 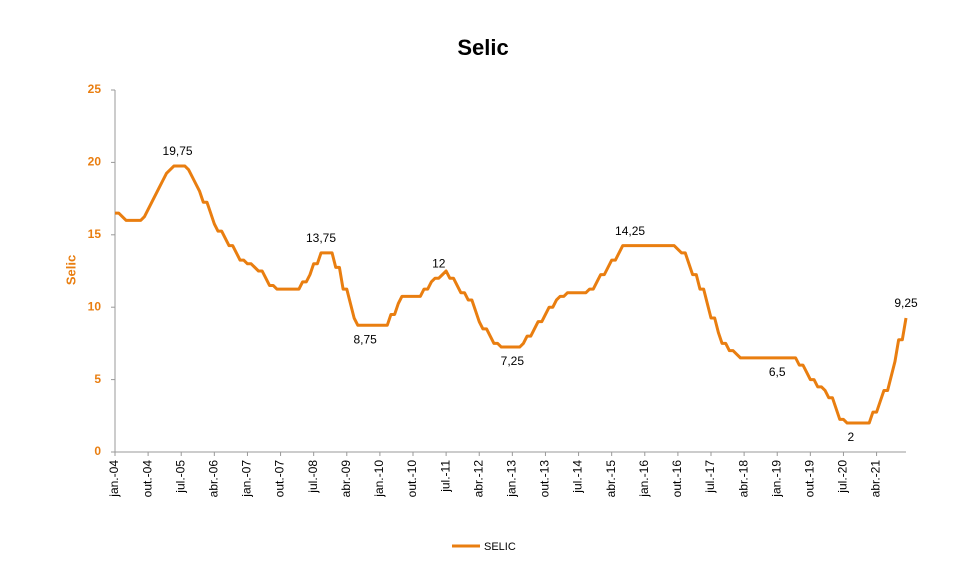 What do you see at coordinates (280, 479) in the screenshot?
I see `x-tick-label: out.-07` at bounding box center [280, 479].